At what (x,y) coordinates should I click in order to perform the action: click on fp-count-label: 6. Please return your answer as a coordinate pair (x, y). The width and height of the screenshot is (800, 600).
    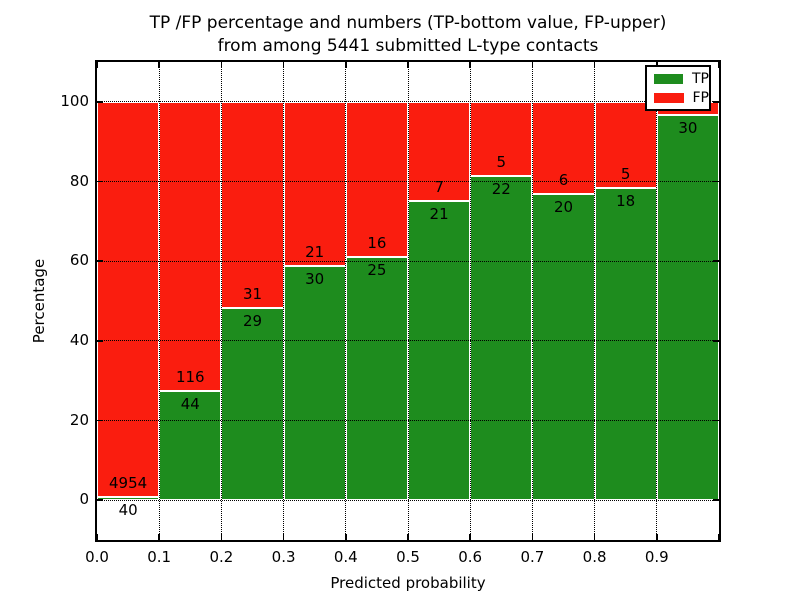
    Looking at the image, I should click on (563, 179).